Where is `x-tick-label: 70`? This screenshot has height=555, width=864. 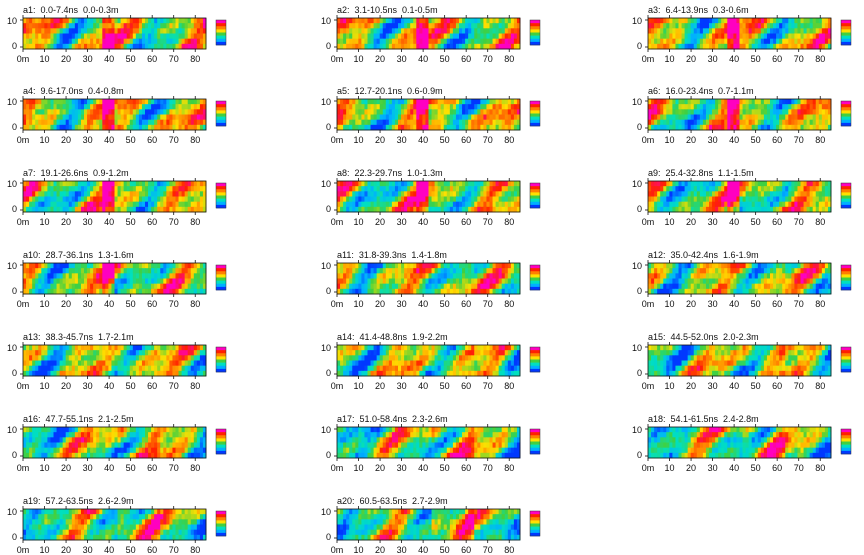 x-tick-label: 70 is located at coordinates (799, 59).